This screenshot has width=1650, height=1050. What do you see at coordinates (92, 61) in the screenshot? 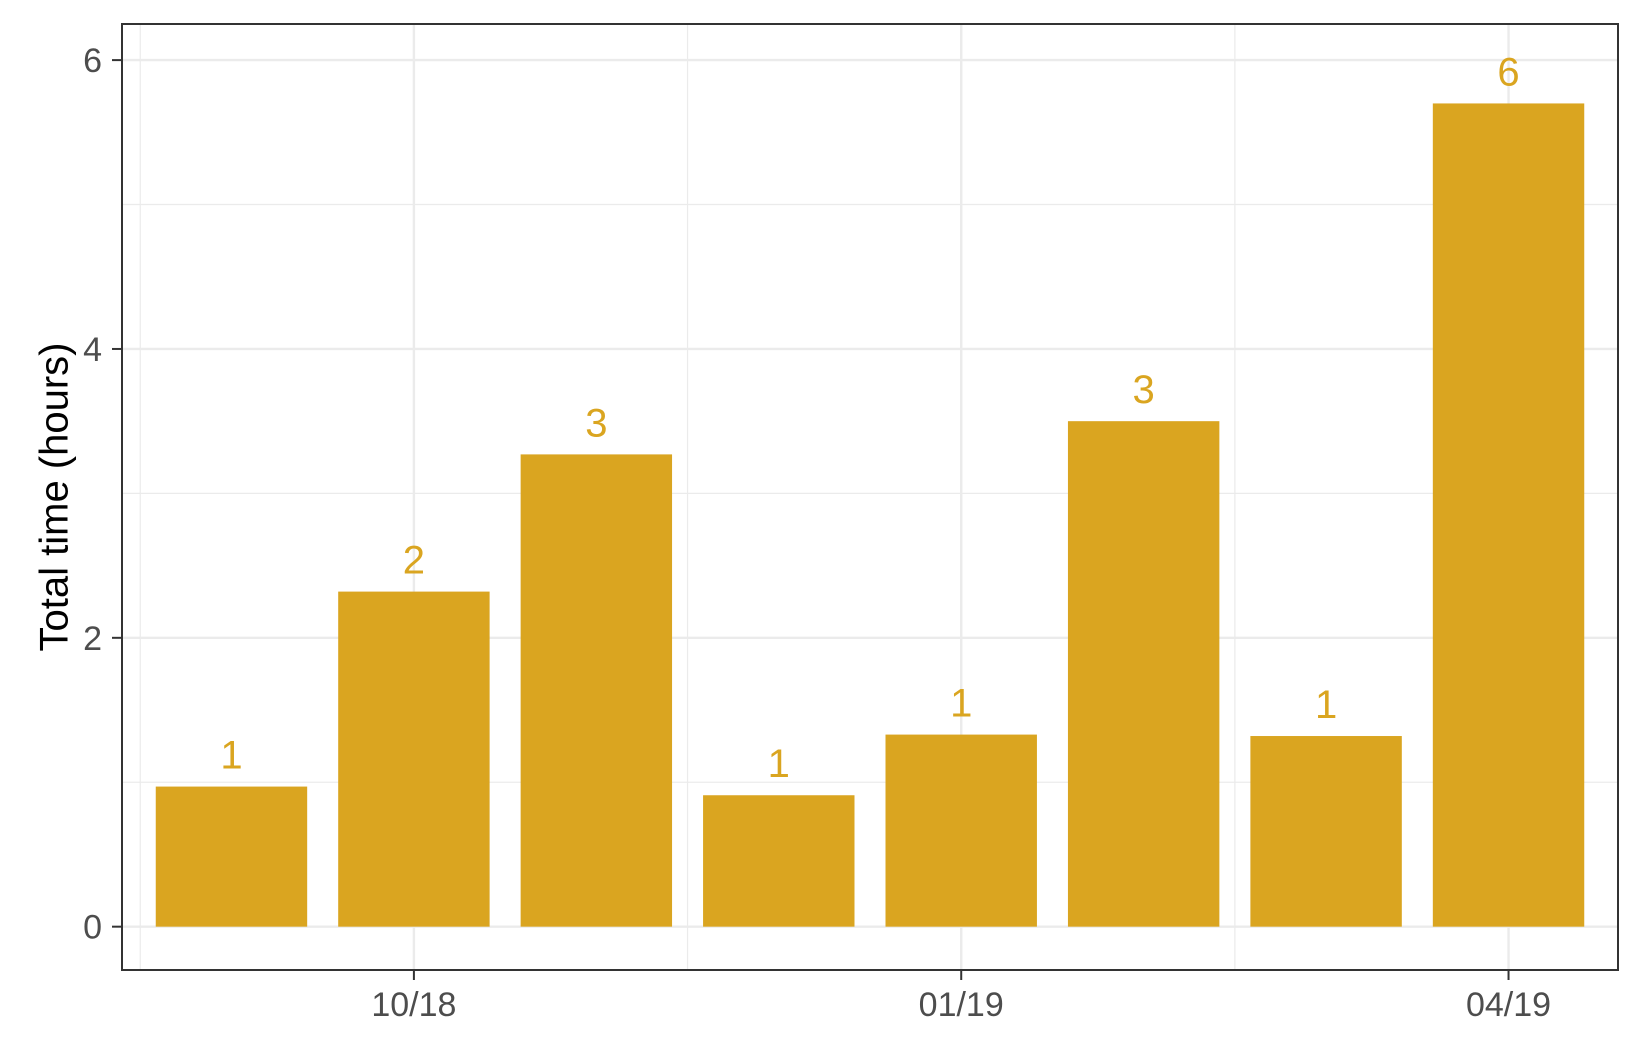
I see `y-tick-label: 6` at bounding box center [92, 61].